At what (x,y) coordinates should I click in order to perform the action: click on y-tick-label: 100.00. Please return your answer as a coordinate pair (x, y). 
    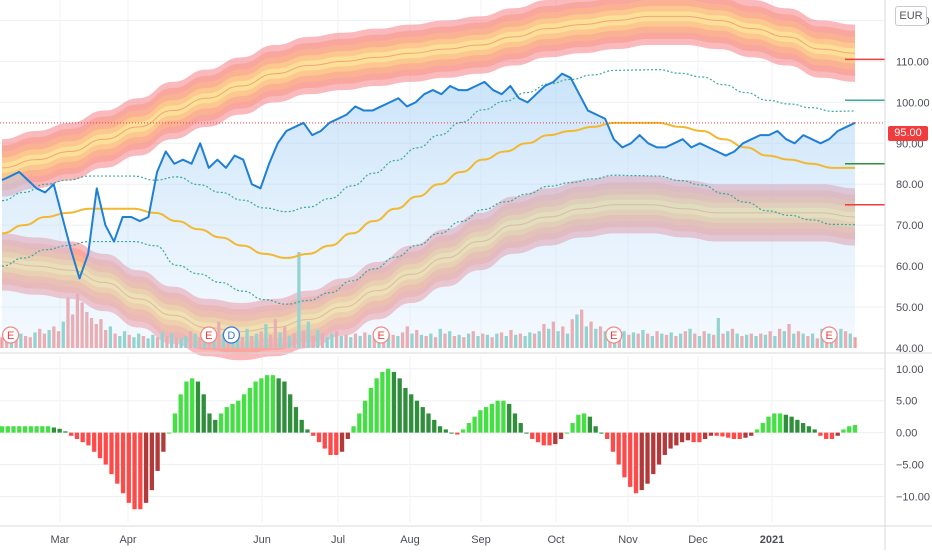
    Looking at the image, I should click on (913, 103).